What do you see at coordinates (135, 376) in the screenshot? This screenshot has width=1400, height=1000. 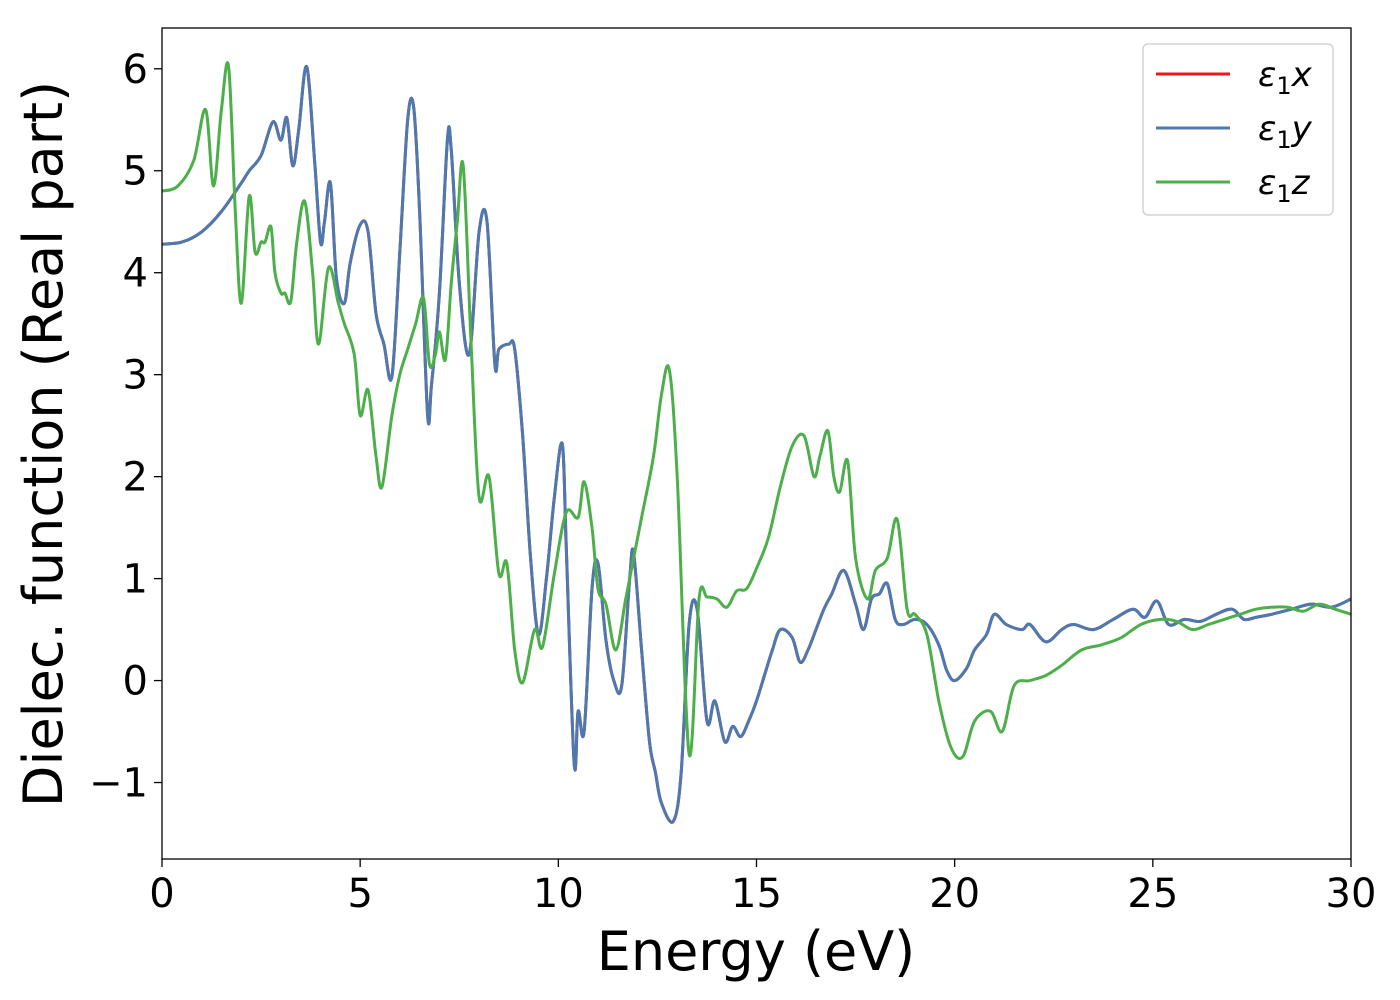 I see `y-tick-label: 3` at bounding box center [135, 376].